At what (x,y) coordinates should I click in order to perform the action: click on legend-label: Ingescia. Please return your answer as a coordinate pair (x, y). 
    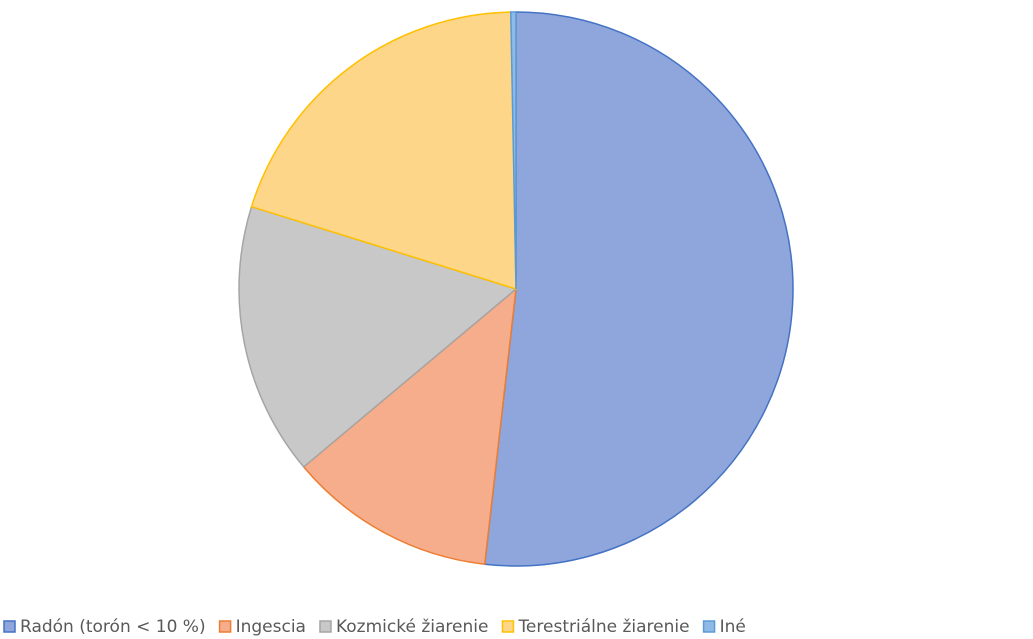
    Looking at the image, I should click on (271, 627).